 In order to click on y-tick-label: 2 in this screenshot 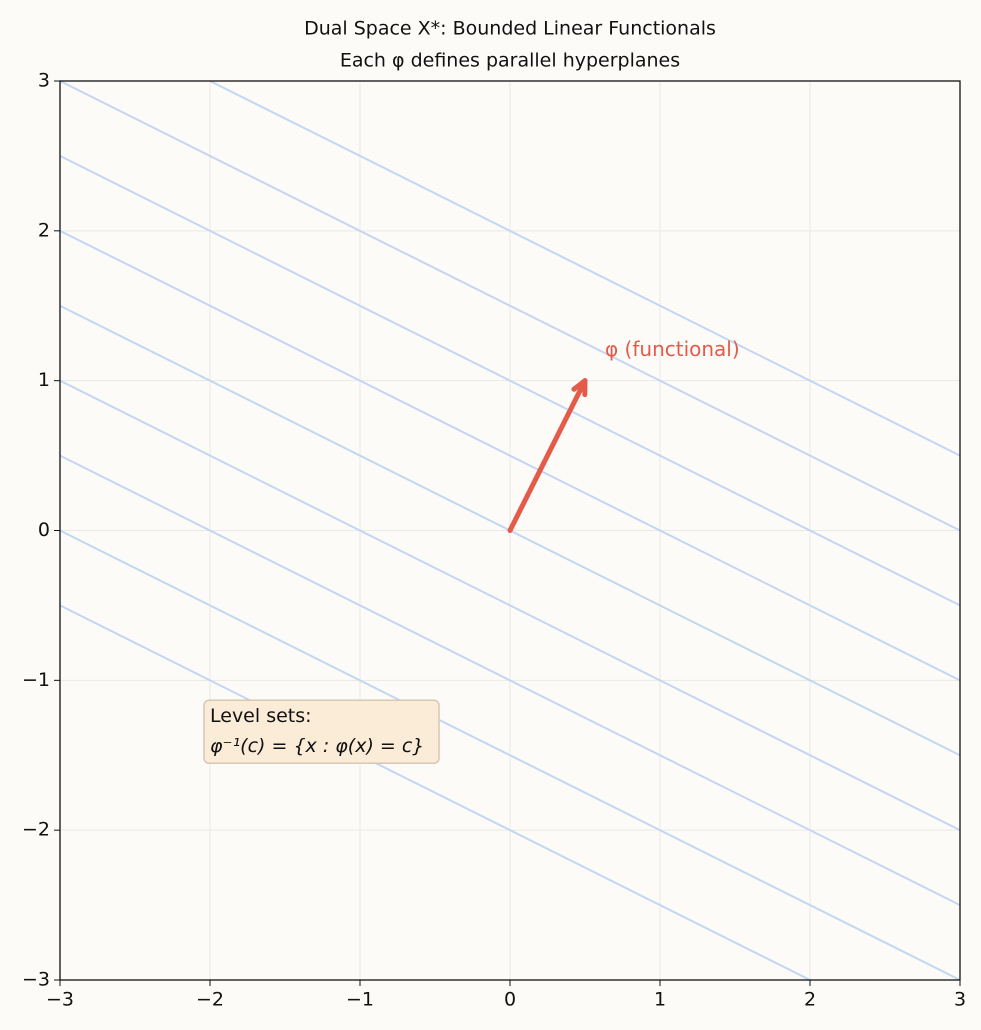, I will do `click(44, 230)`.